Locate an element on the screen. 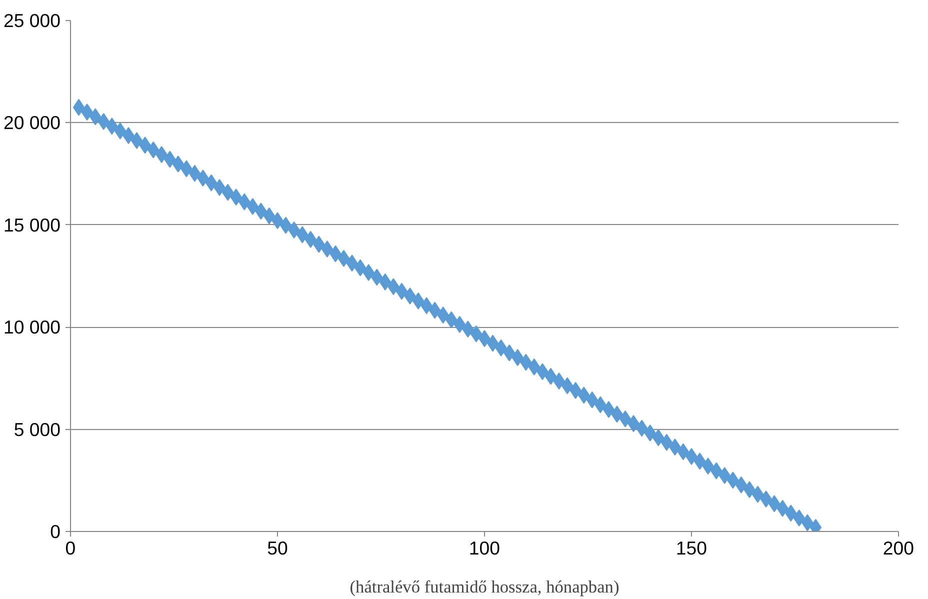  y-tick-label: 5 000 is located at coordinates (37, 429).